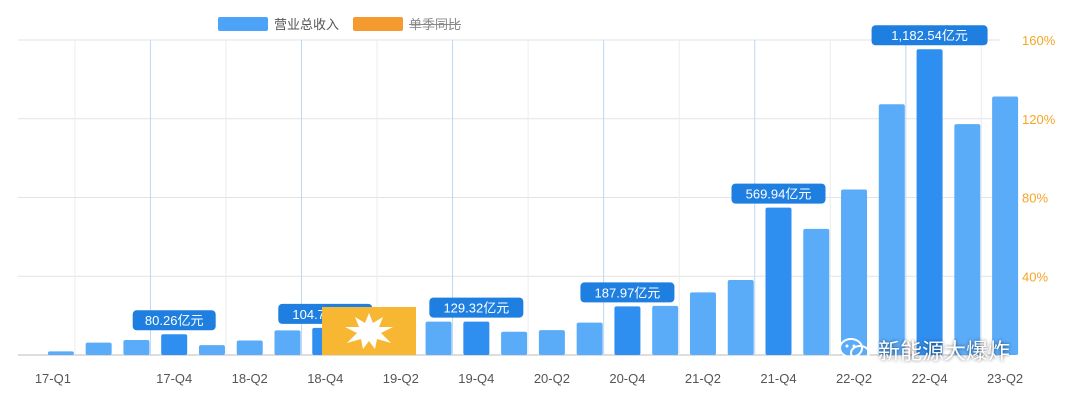 The height and width of the screenshot is (400, 1080). I want to click on data-label: 129.32亿元, so click(476, 308).